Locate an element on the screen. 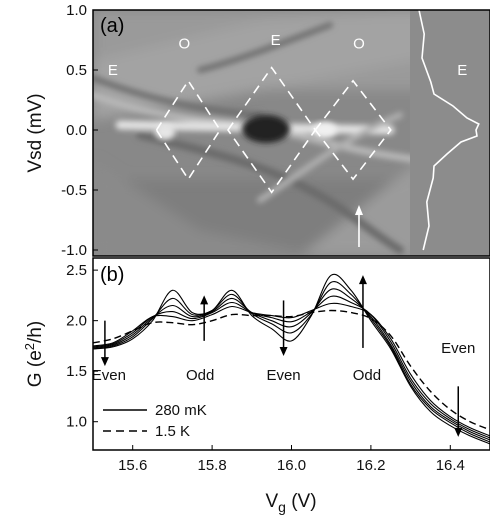 The height and width of the screenshot is (520, 490). panel-label-a: (a) is located at coordinates (112, 26).